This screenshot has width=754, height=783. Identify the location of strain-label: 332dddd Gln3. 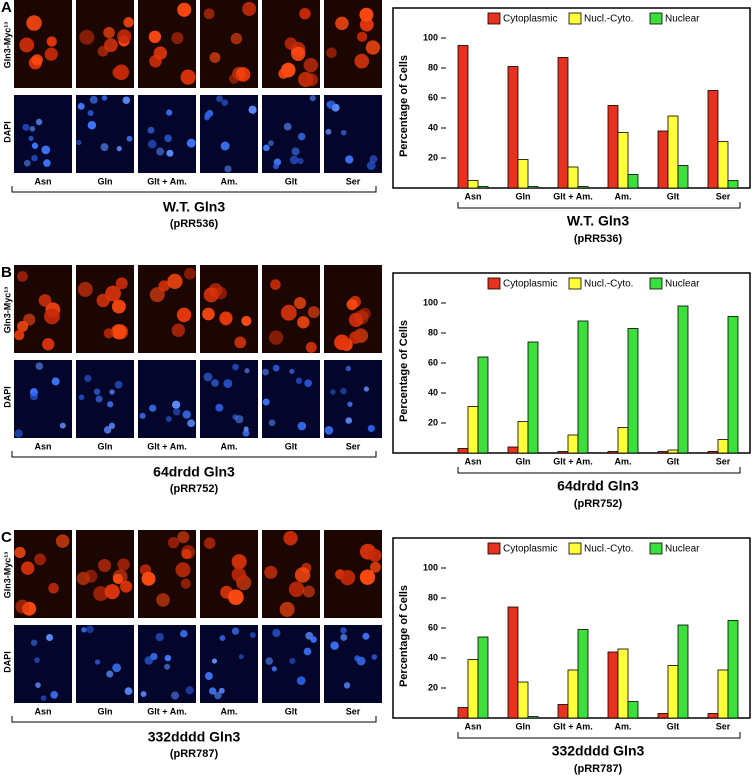
(194, 737).